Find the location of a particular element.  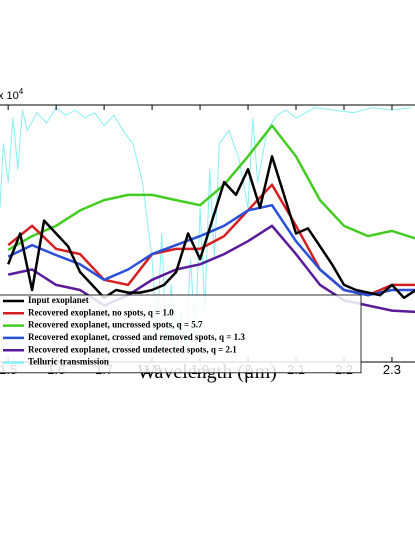

legend-box is located at coordinates (181, 334).